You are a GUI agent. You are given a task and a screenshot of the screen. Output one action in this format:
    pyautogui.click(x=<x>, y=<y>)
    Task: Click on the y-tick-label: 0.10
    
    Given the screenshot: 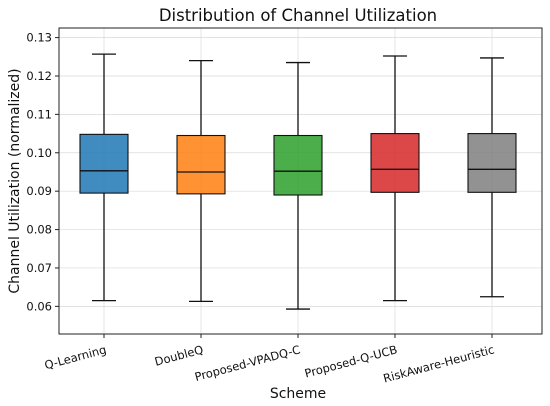 What is the action you would take?
    pyautogui.click(x=39, y=153)
    